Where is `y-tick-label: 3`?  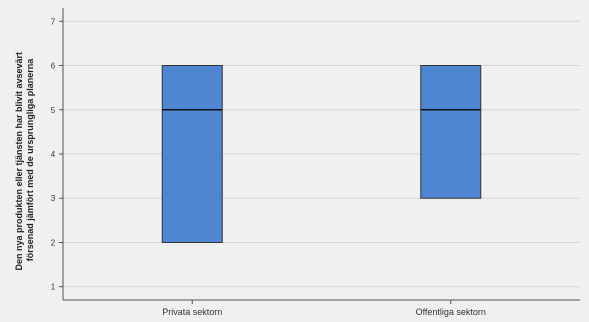 y-tick-label: 3 is located at coordinates (53, 198).